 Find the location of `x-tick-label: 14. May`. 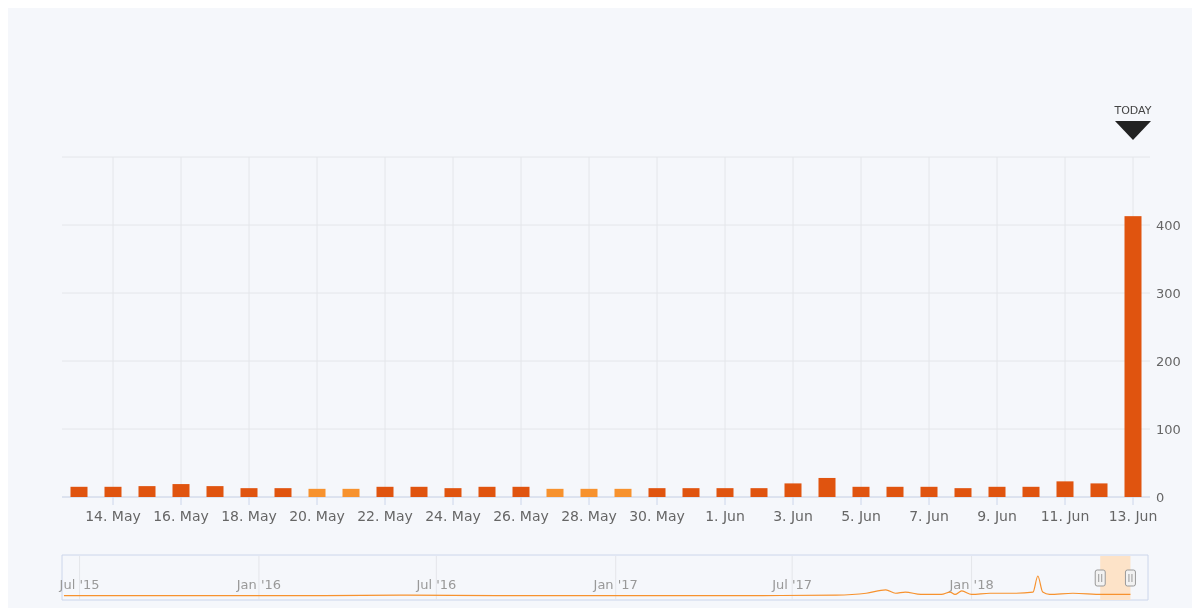

x-tick-label: 14. May is located at coordinates (113, 516).